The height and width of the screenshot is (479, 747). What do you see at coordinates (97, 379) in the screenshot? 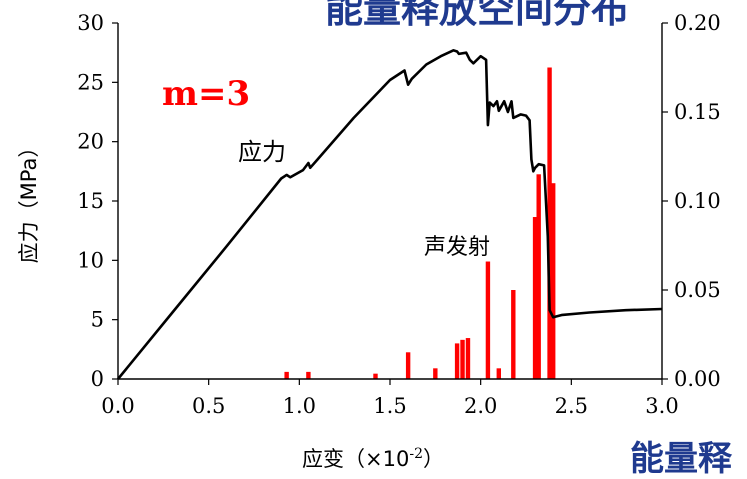
I see `y-tick-label: 0` at bounding box center [97, 379].